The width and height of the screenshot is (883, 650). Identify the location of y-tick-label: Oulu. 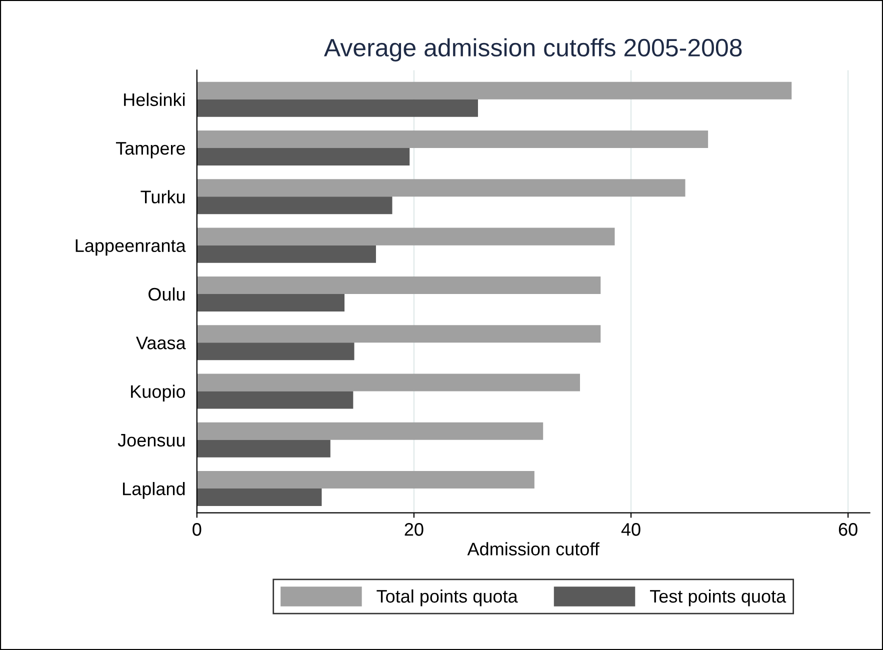
(166, 294).